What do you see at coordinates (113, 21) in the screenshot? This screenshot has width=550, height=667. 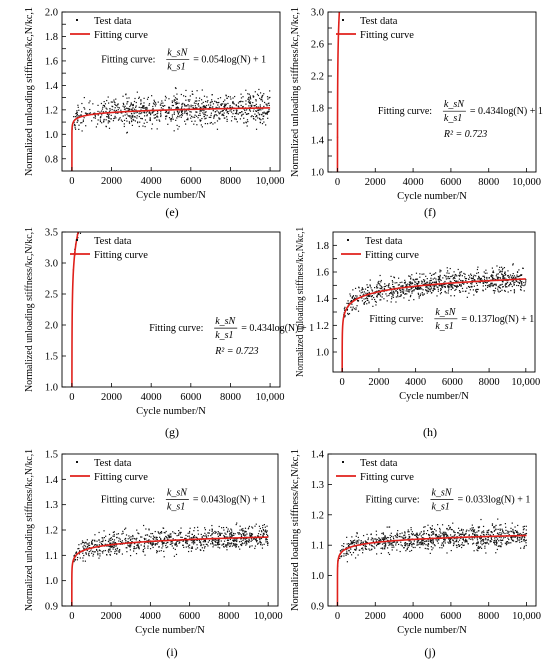 I see `legend-label-test-data: Test data` at bounding box center [113, 21].